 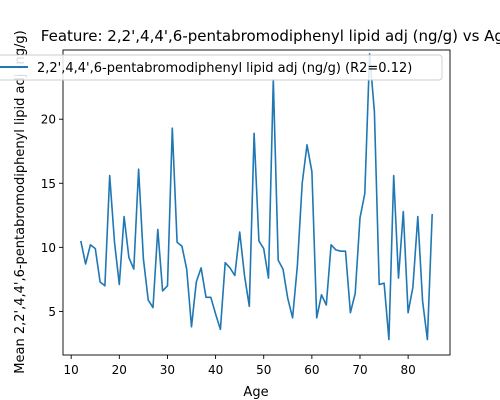 What do you see at coordinates (48, 184) in the screenshot?
I see `y-tick-label: 15` at bounding box center [48, 184].